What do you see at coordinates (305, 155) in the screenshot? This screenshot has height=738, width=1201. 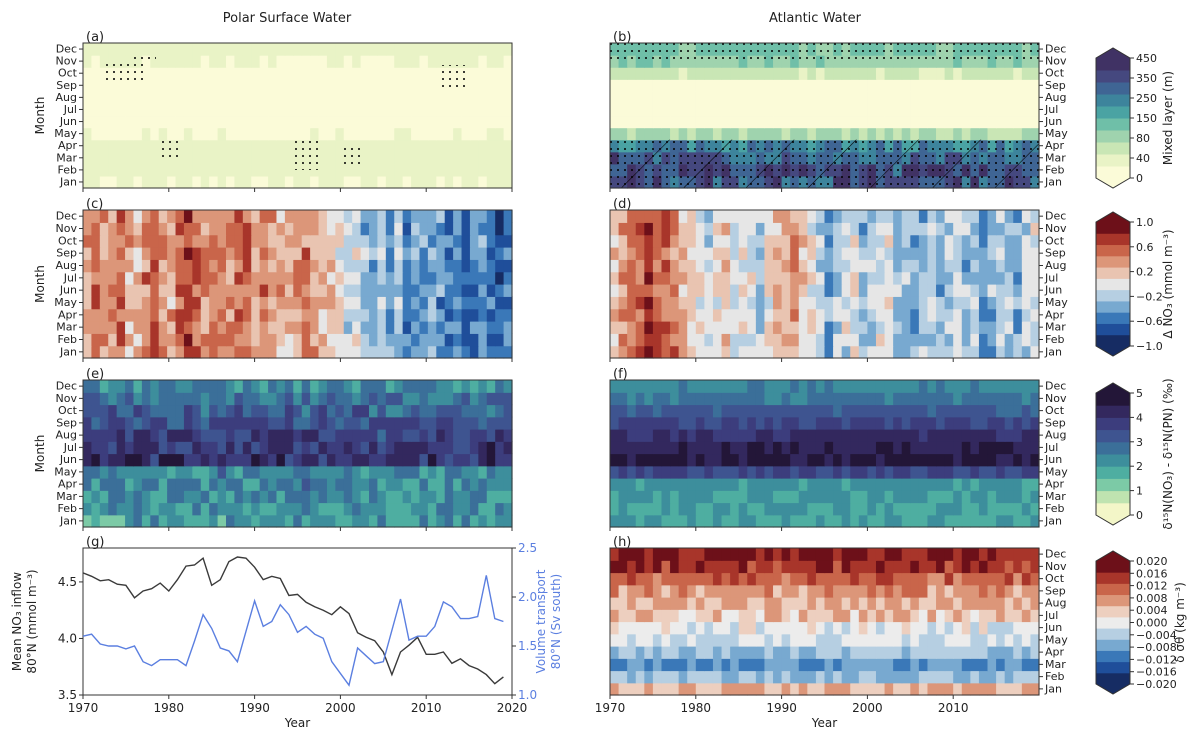 I see `stipple-overlay` at bounding box center [305, 155].